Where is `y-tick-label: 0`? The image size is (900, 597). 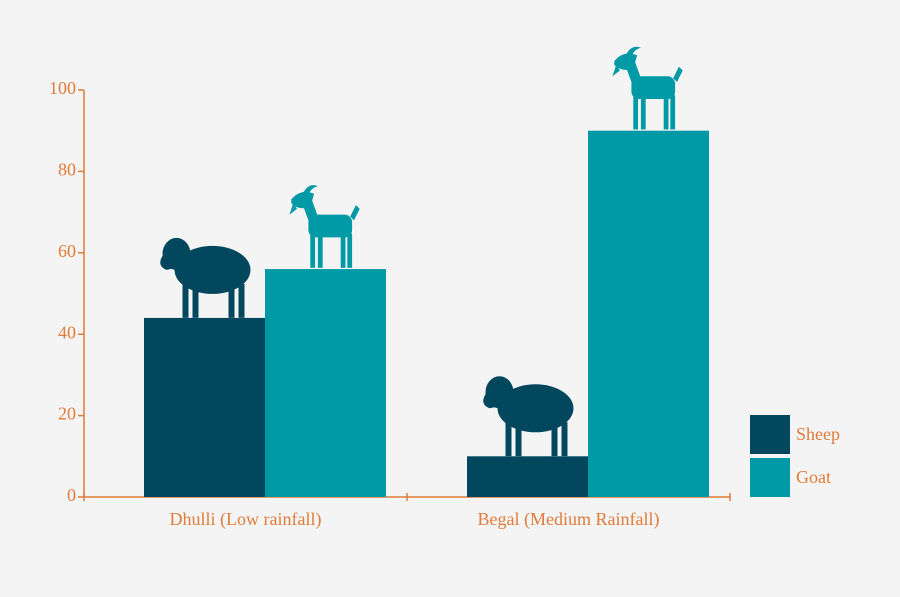 y-tick-label: 0 is located at coordinates (71, 495).